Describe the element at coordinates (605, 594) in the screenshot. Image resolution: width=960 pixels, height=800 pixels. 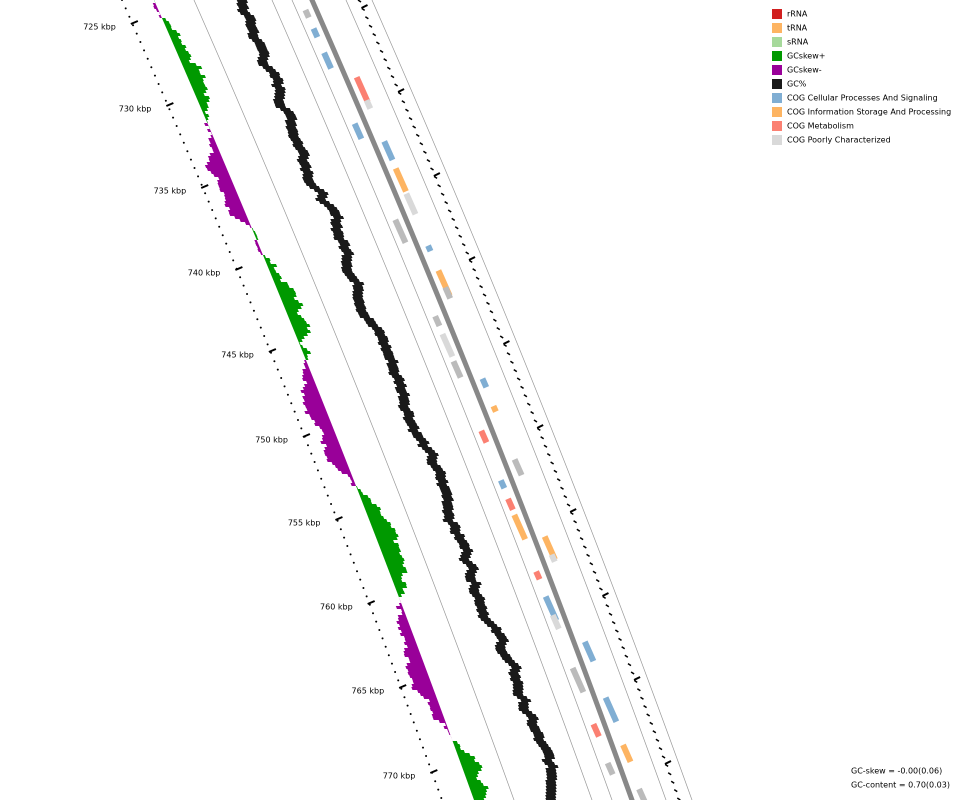
I see `outer-major-tick` at that location.